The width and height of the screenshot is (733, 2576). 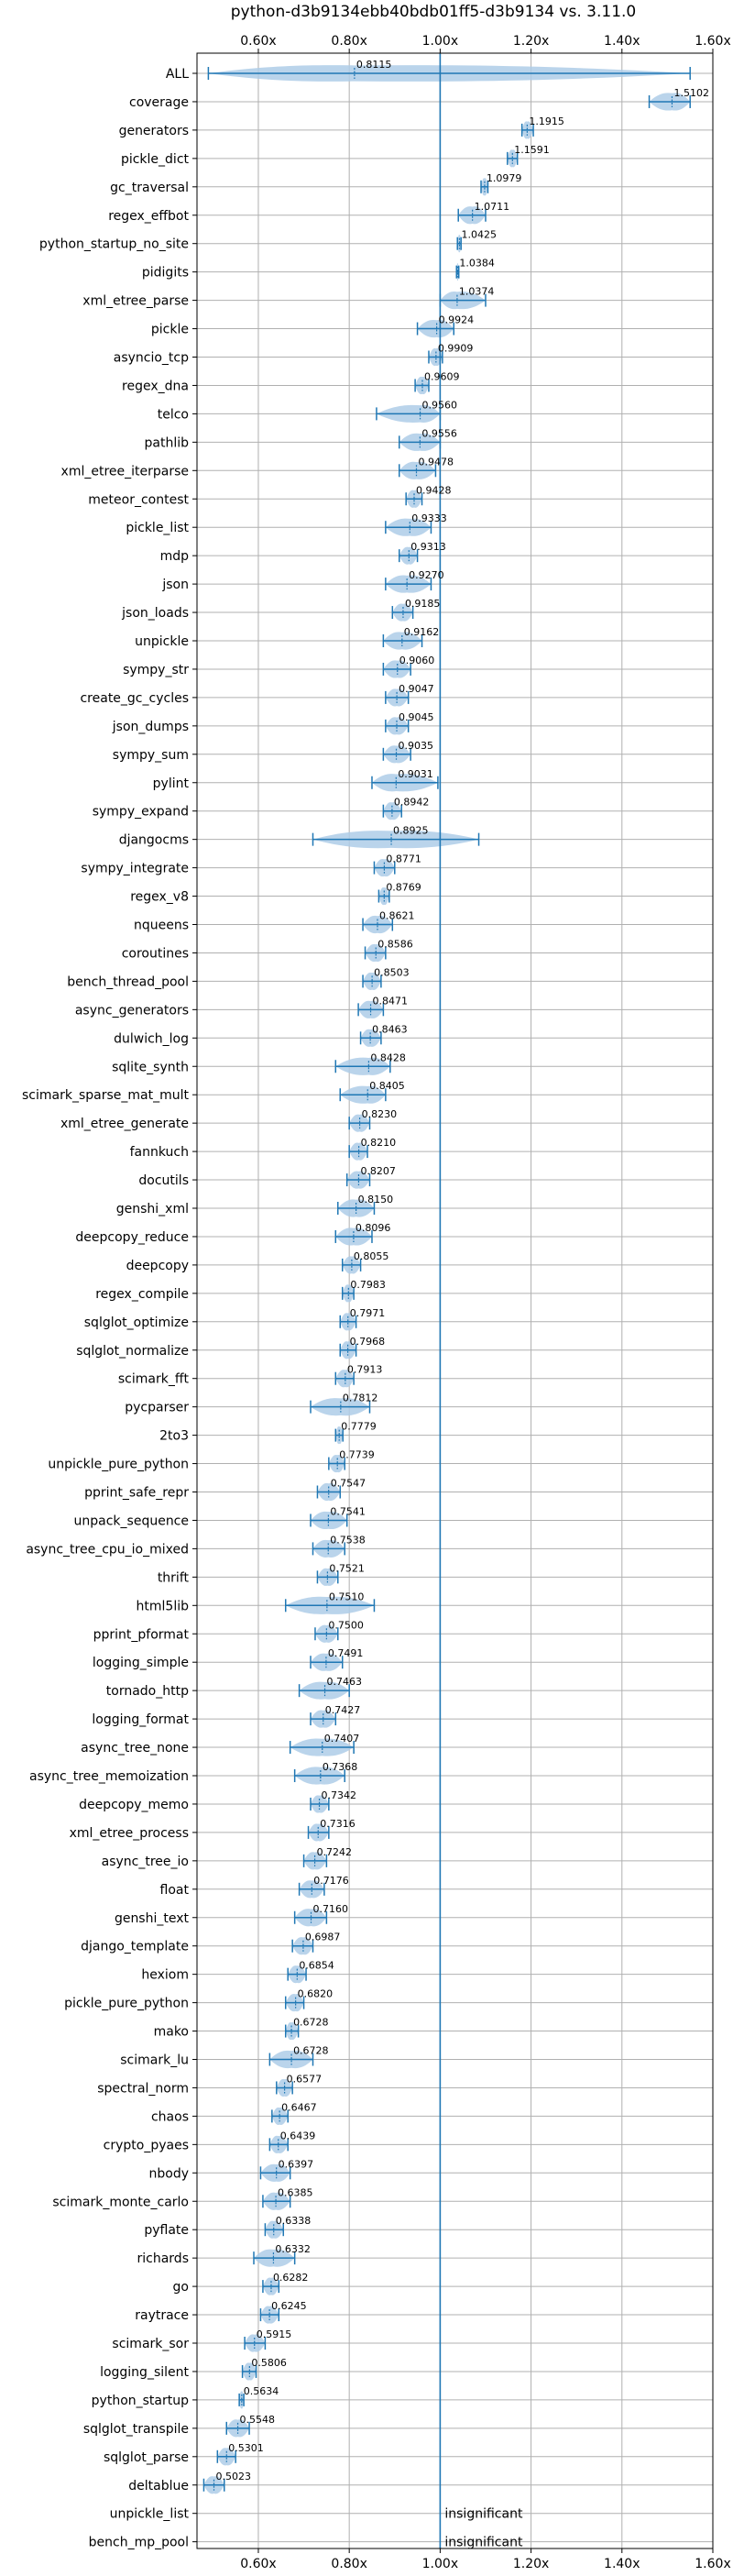 I want to click on benchmark-label: deepcopy, so click(x=157, y=1266).